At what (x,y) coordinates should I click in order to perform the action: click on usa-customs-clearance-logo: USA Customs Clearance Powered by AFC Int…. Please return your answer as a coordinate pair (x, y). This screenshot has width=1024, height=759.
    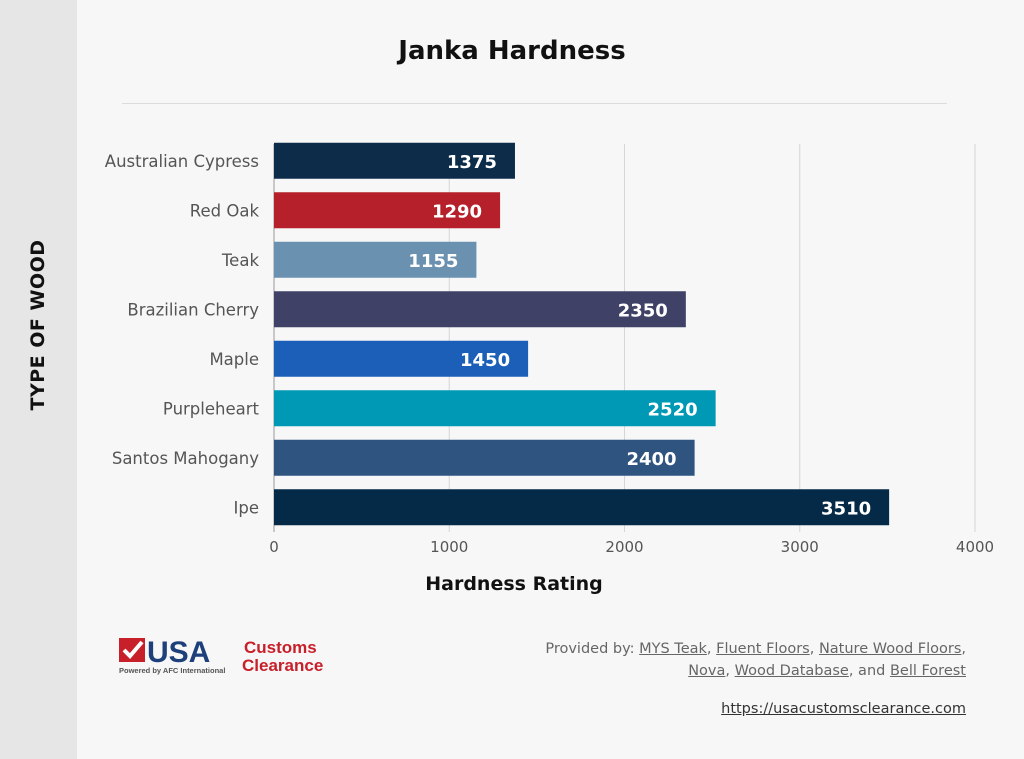
    Looking at the image, I should click on (221, 655).